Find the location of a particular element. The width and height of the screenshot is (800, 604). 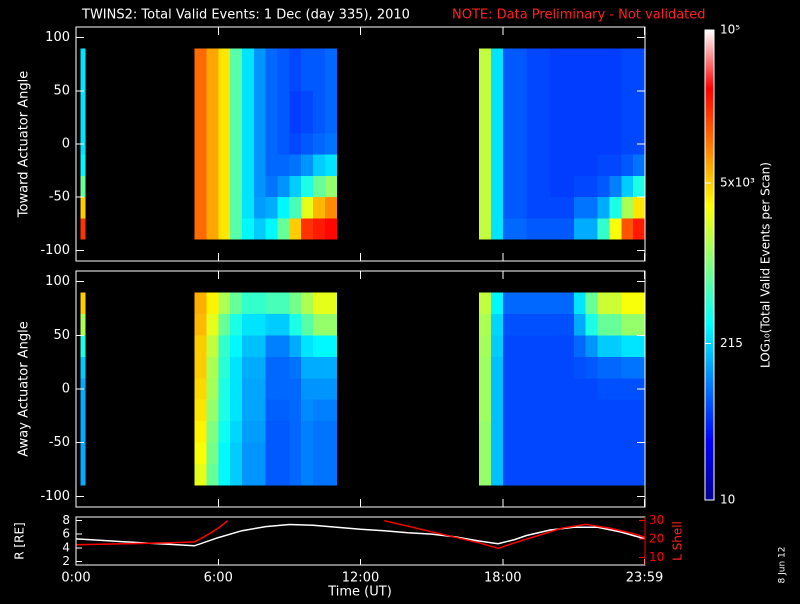

y-tick-label: 0 is located at coordinates (66, 144).